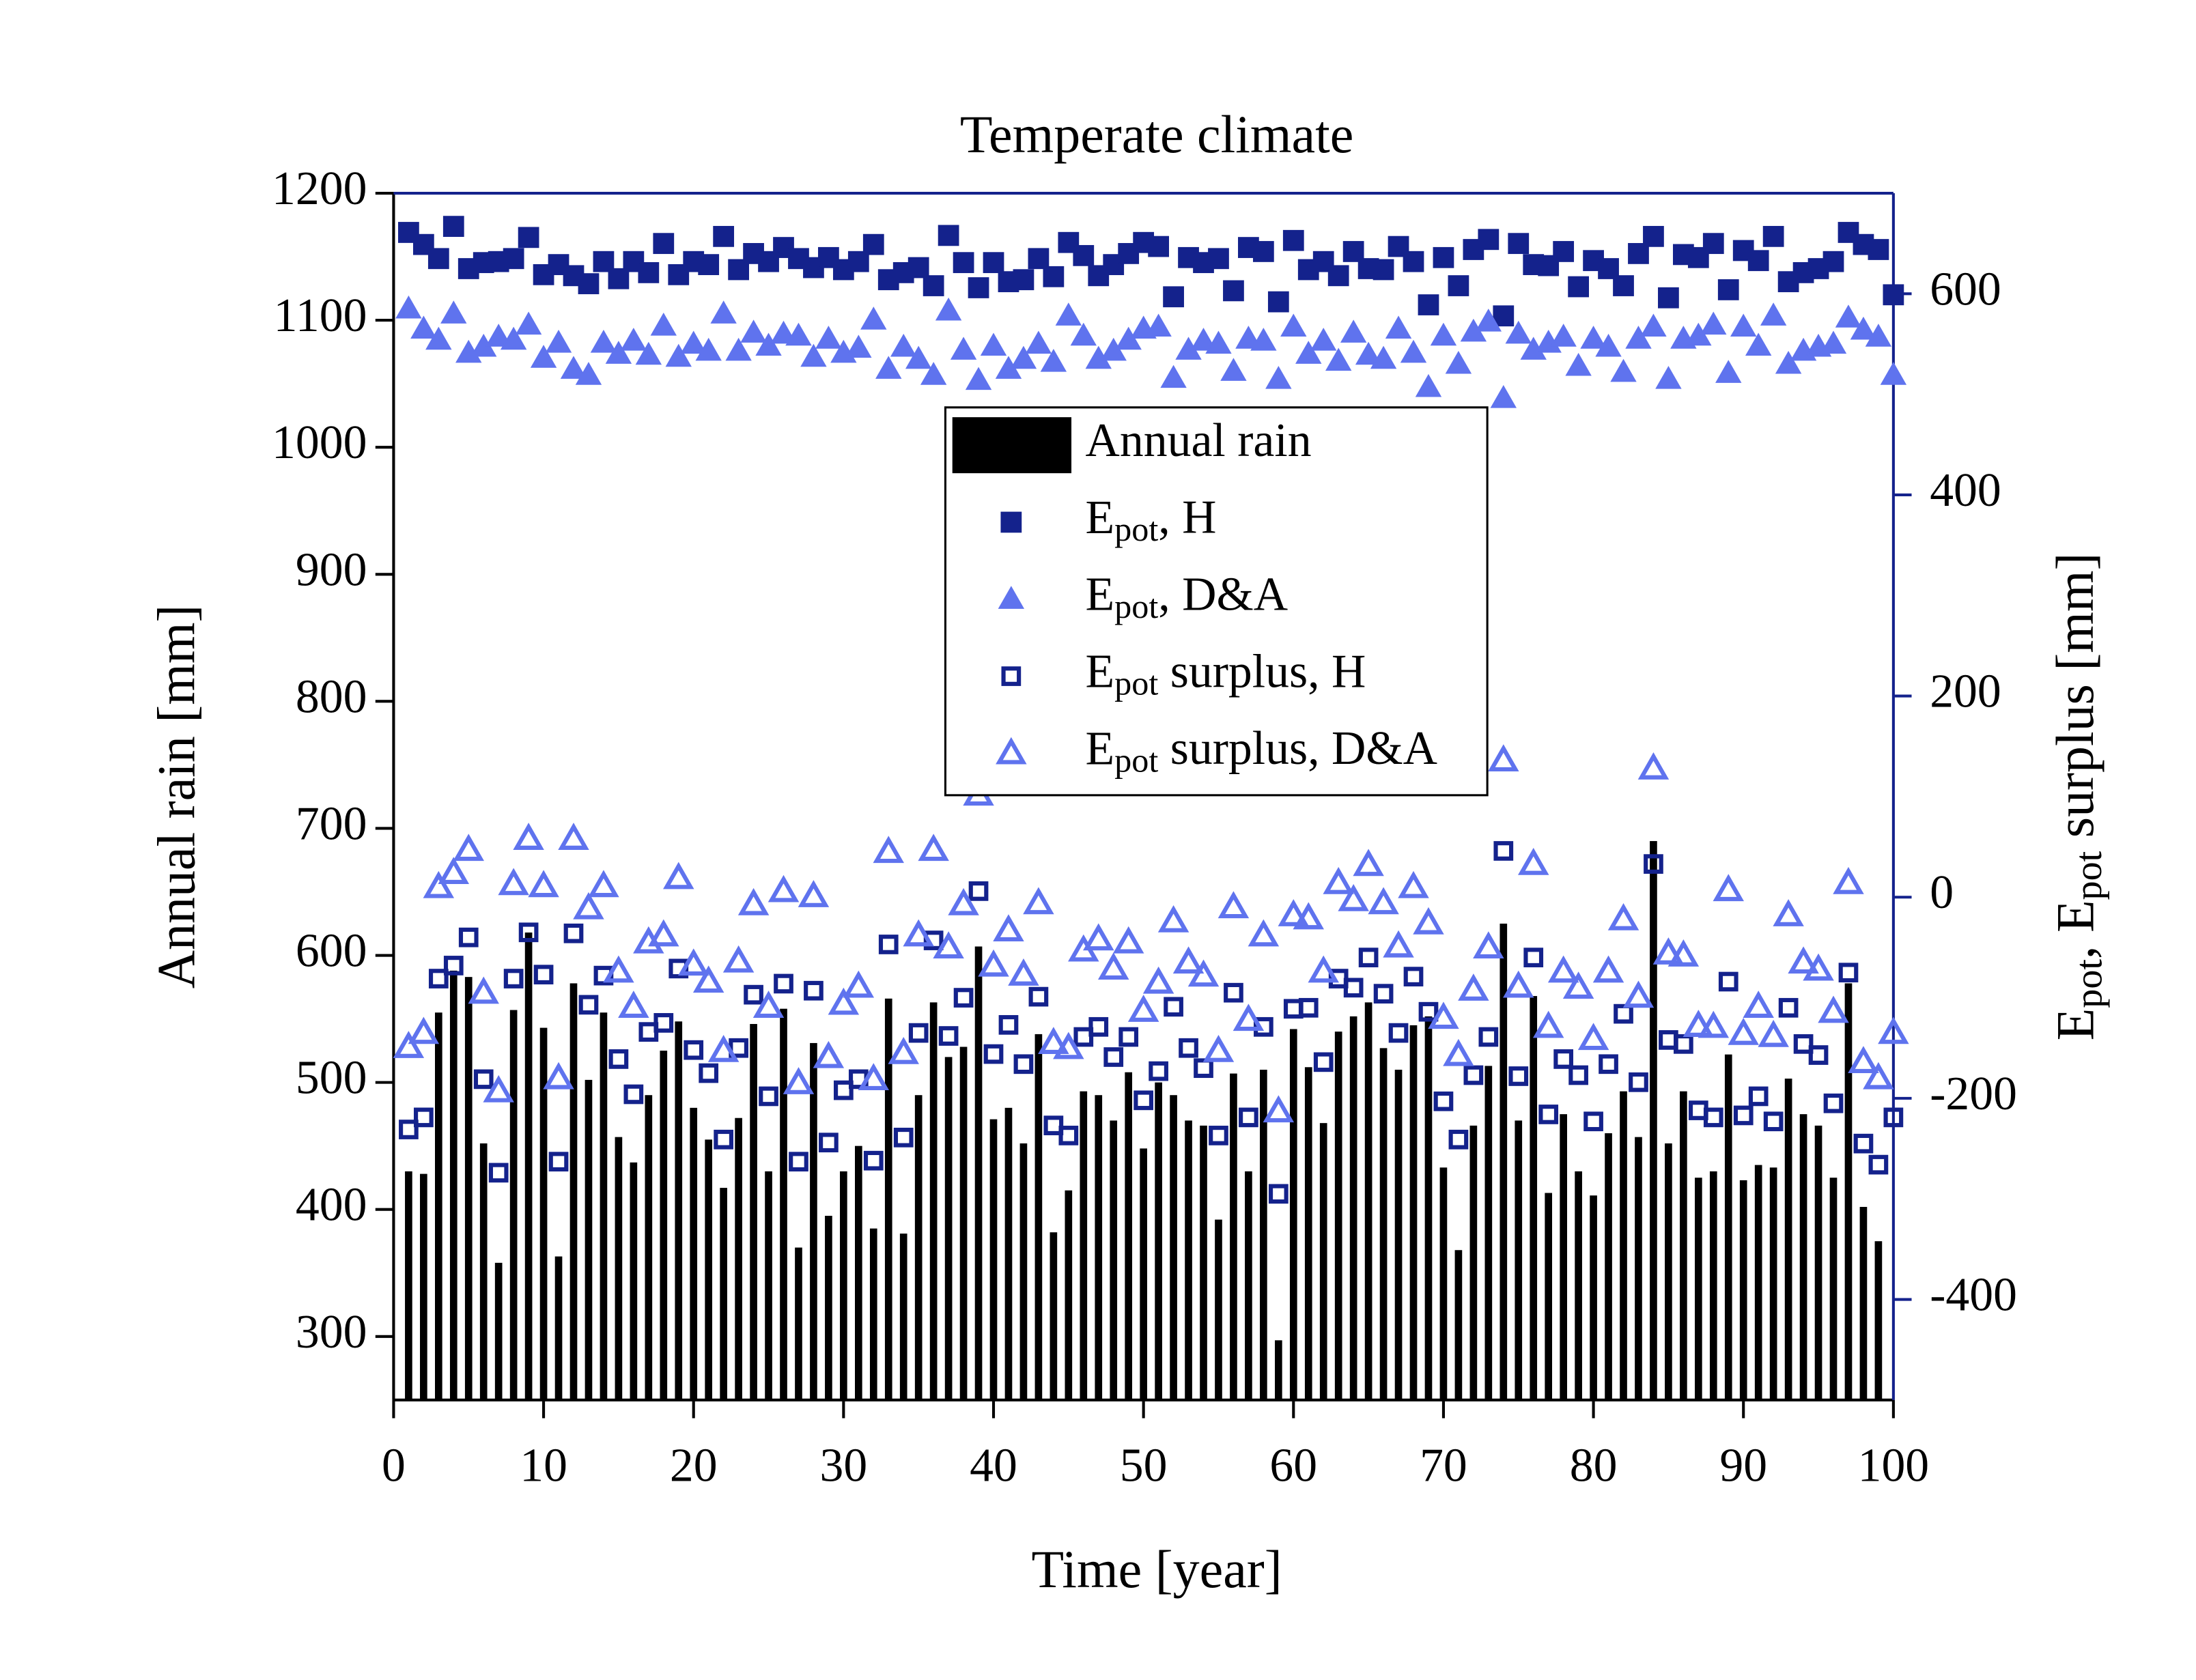  I want to click on x-axis-label: Time [year], so click(1157, 1569).